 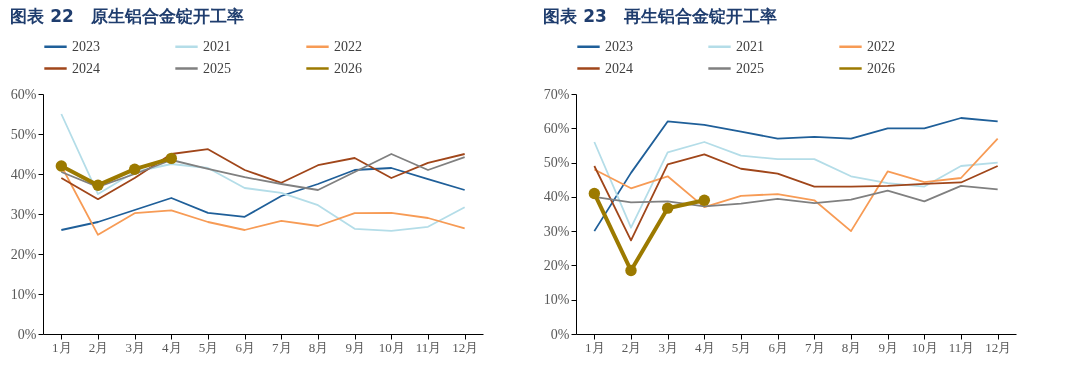 What do you see at coordinates (660, 16) in the screenshot?
I see `chart-title: 图表 23 再生铝合金锭开工率` at bounding box center [660, 16].